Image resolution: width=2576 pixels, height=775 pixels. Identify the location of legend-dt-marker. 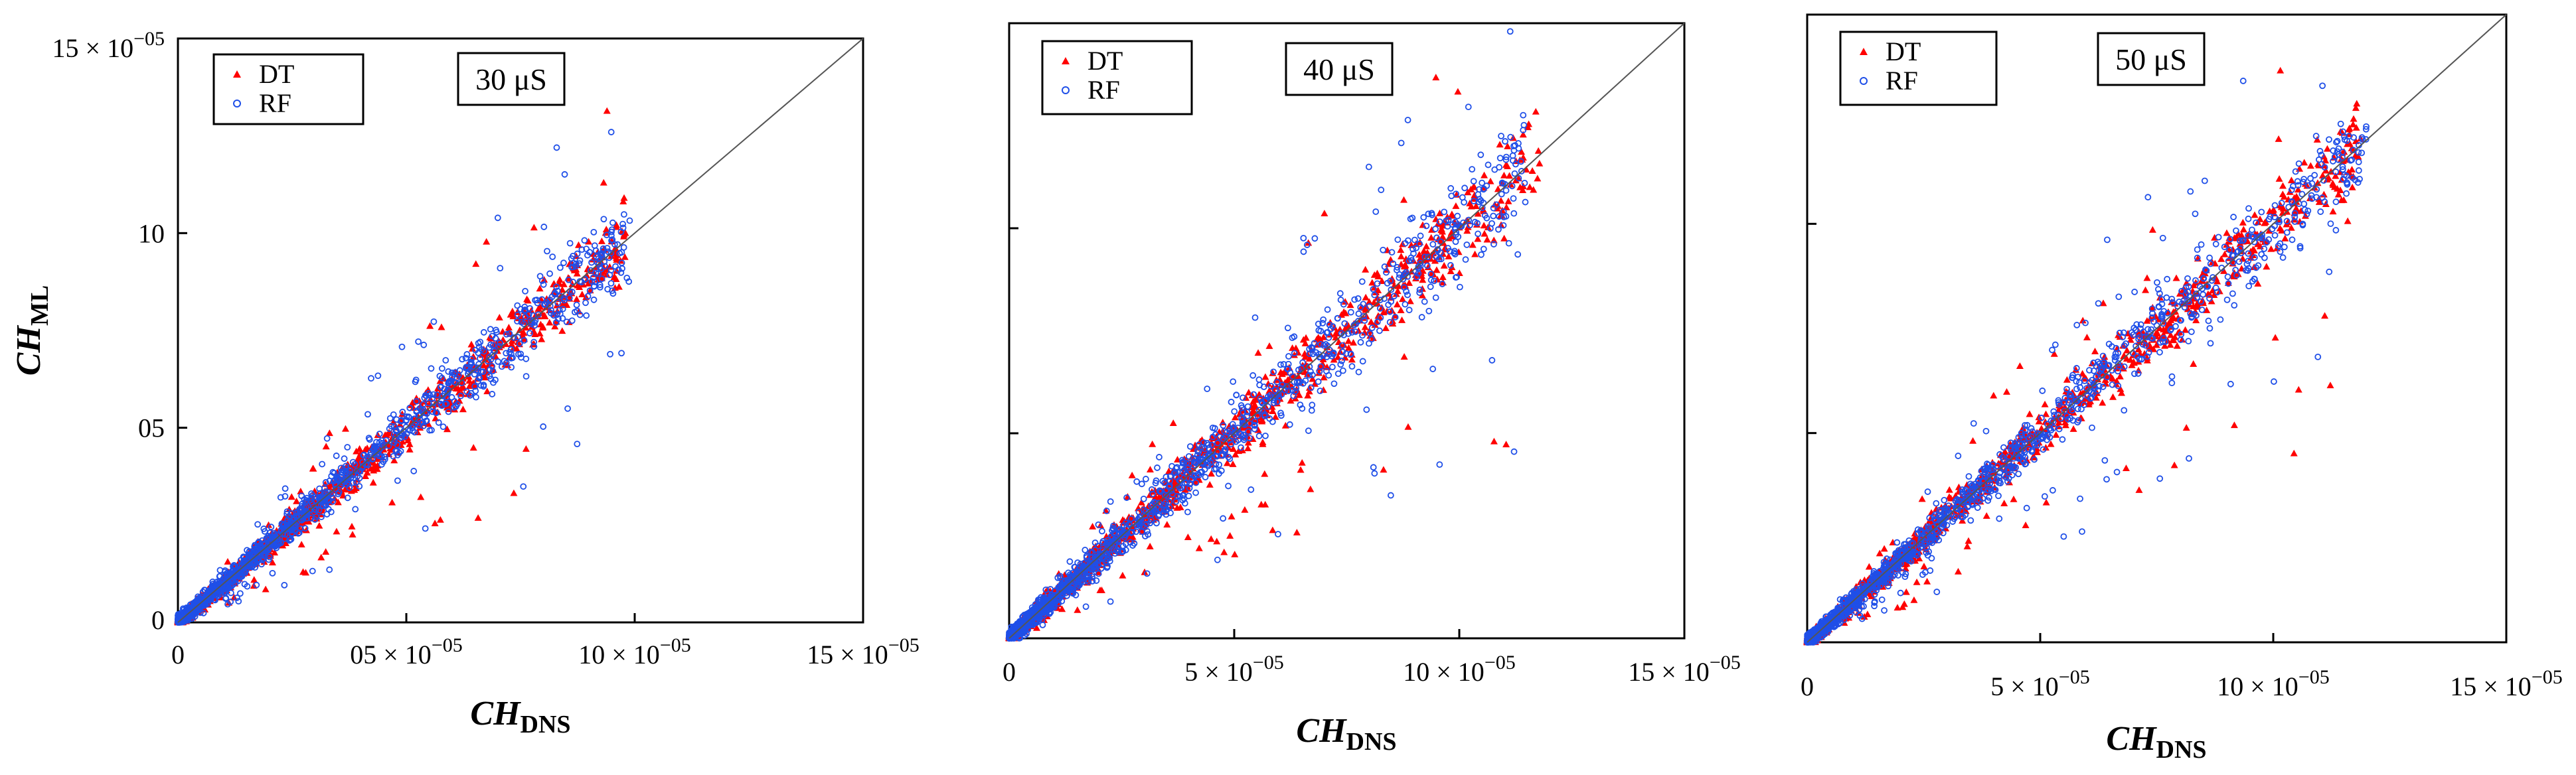
(237, 74).